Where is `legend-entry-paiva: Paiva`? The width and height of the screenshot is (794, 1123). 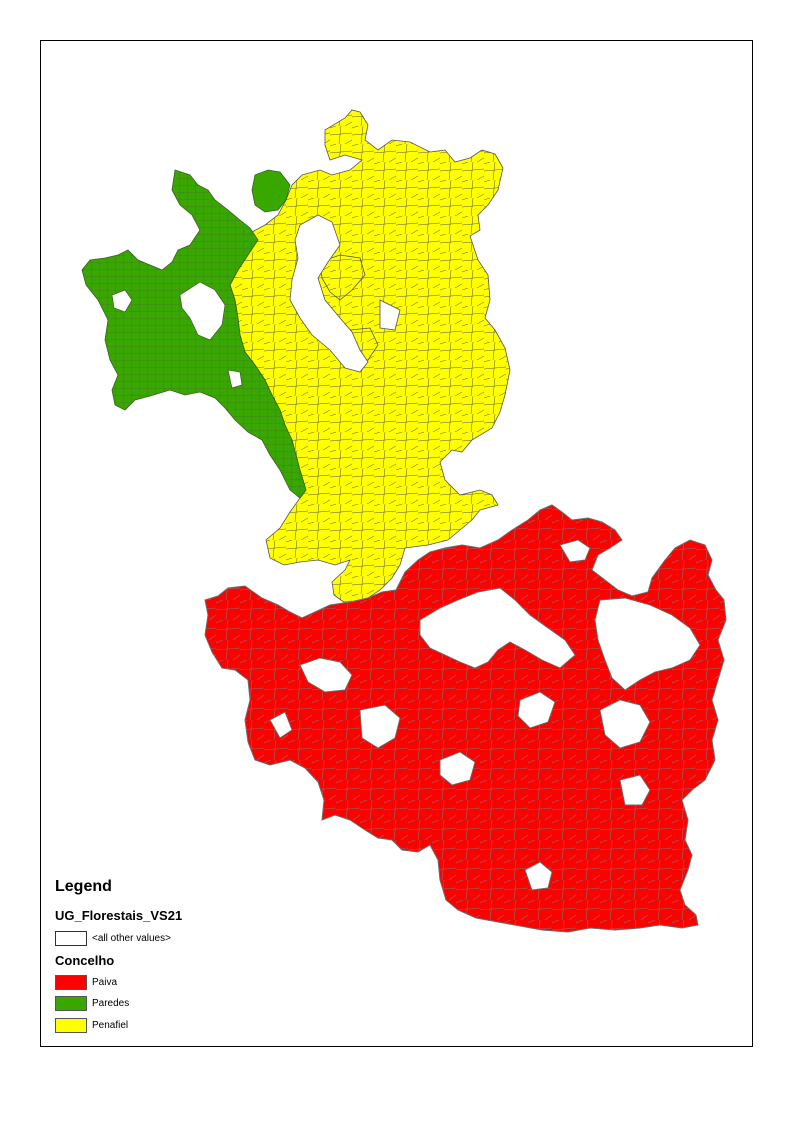
legend-entry-paiva: Paiva is located at coordinates (86, 982).